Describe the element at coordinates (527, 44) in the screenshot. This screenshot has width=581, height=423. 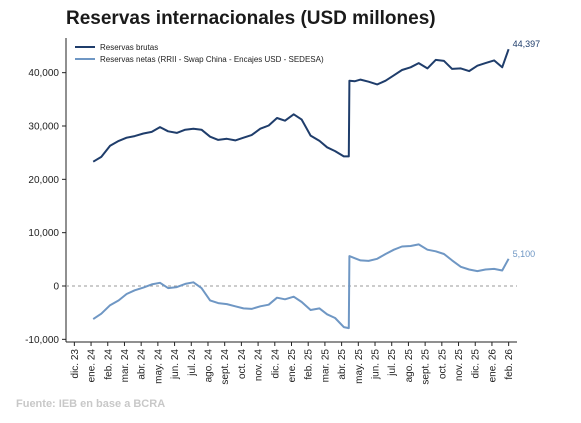
I see `series-end-value-label: 44,397` at that location.